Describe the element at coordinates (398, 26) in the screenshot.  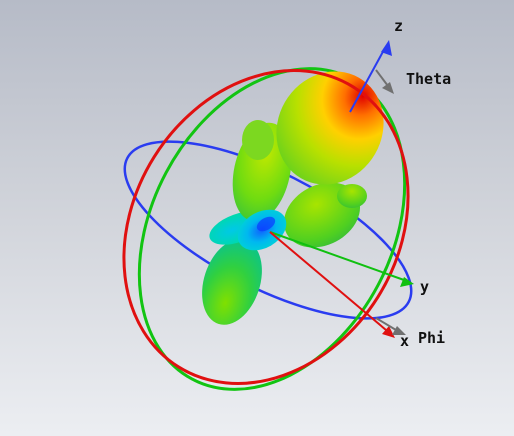
I see `z-axis-label: z` at that location.